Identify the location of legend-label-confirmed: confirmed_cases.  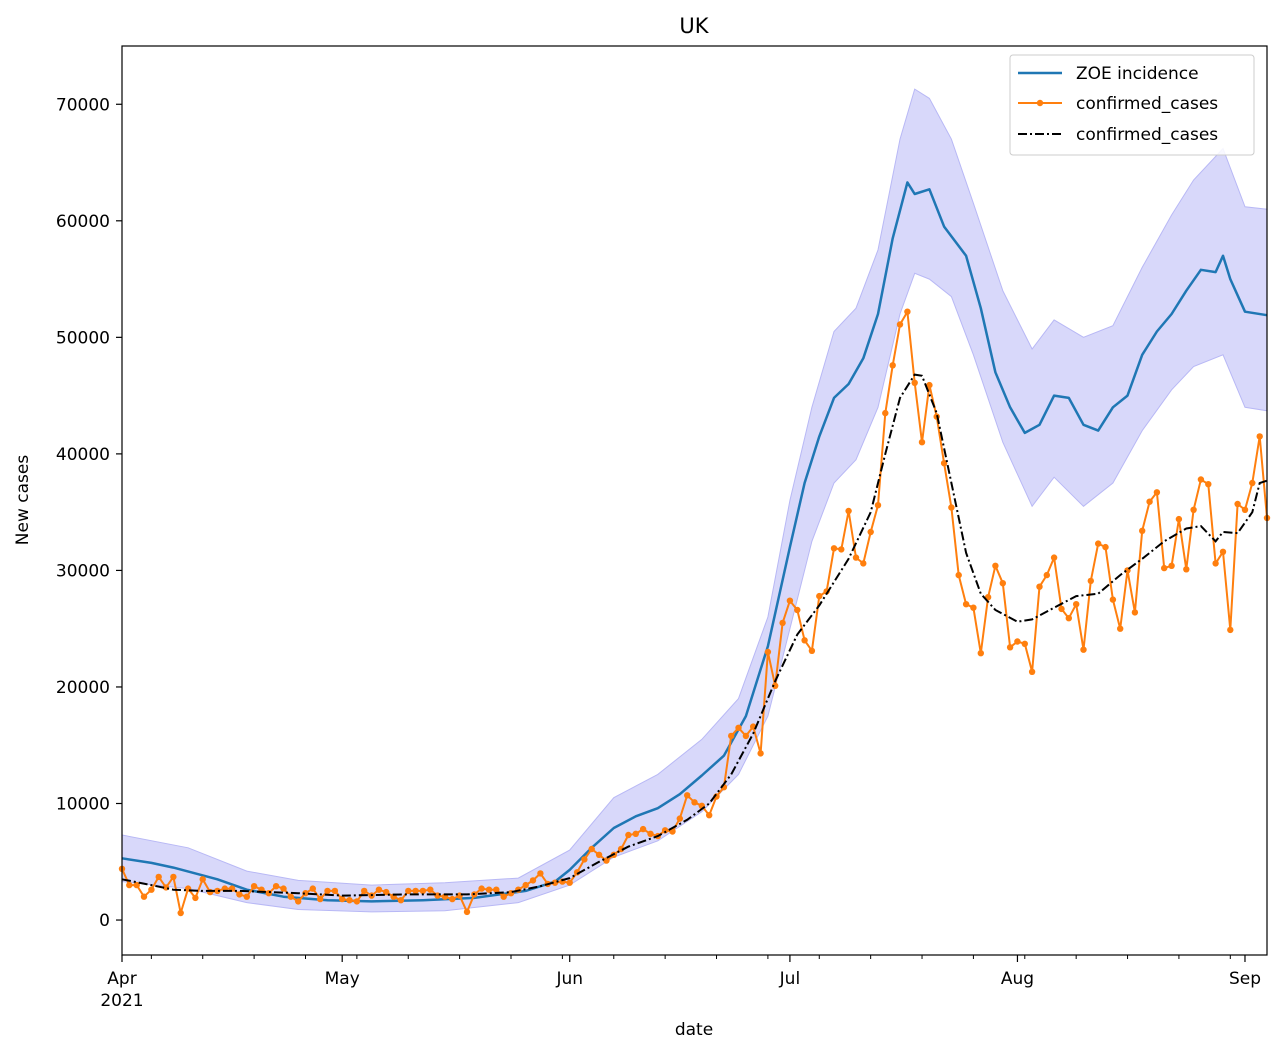
(1147, 104).